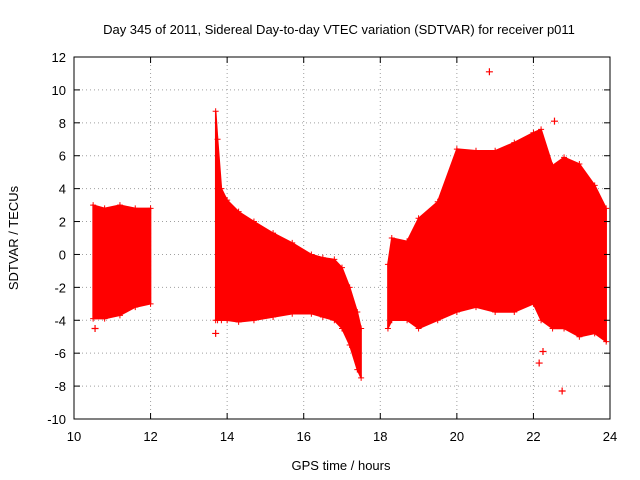 The height and width of the screenshot is (480, 640). What do you see at coordinates (56, 419) in the screenshot?
I see `y-tick-label: -10` at bounding box center [56, 419].